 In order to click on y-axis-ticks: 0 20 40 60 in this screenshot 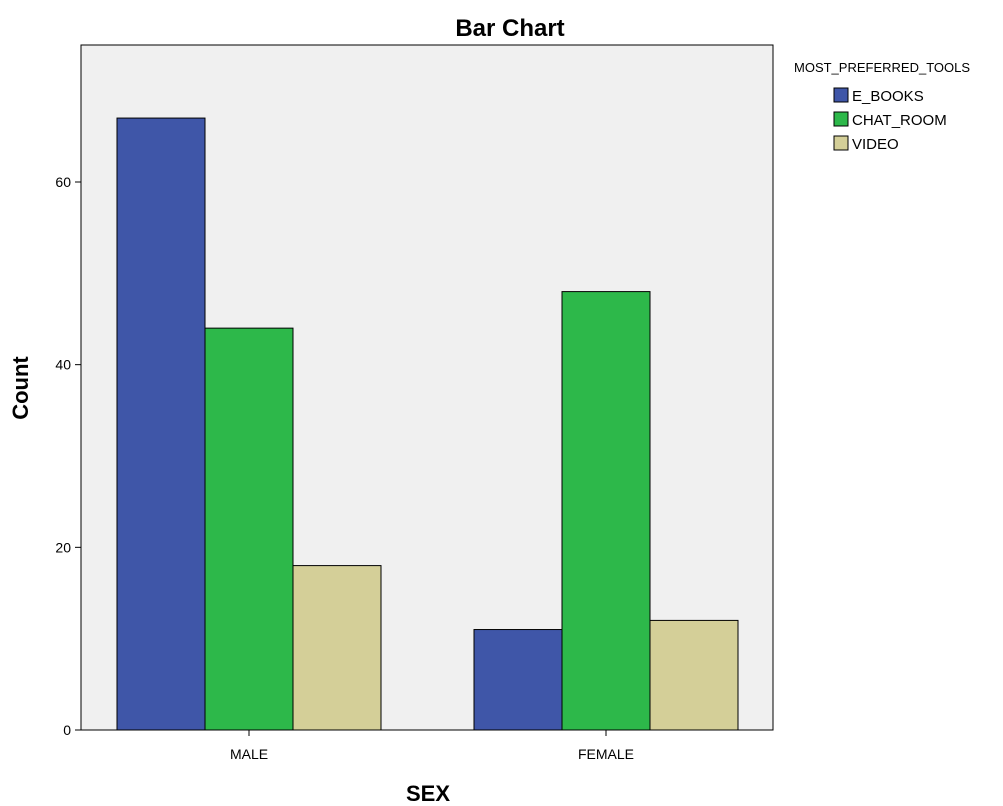, I will do `click(68, 456)`.